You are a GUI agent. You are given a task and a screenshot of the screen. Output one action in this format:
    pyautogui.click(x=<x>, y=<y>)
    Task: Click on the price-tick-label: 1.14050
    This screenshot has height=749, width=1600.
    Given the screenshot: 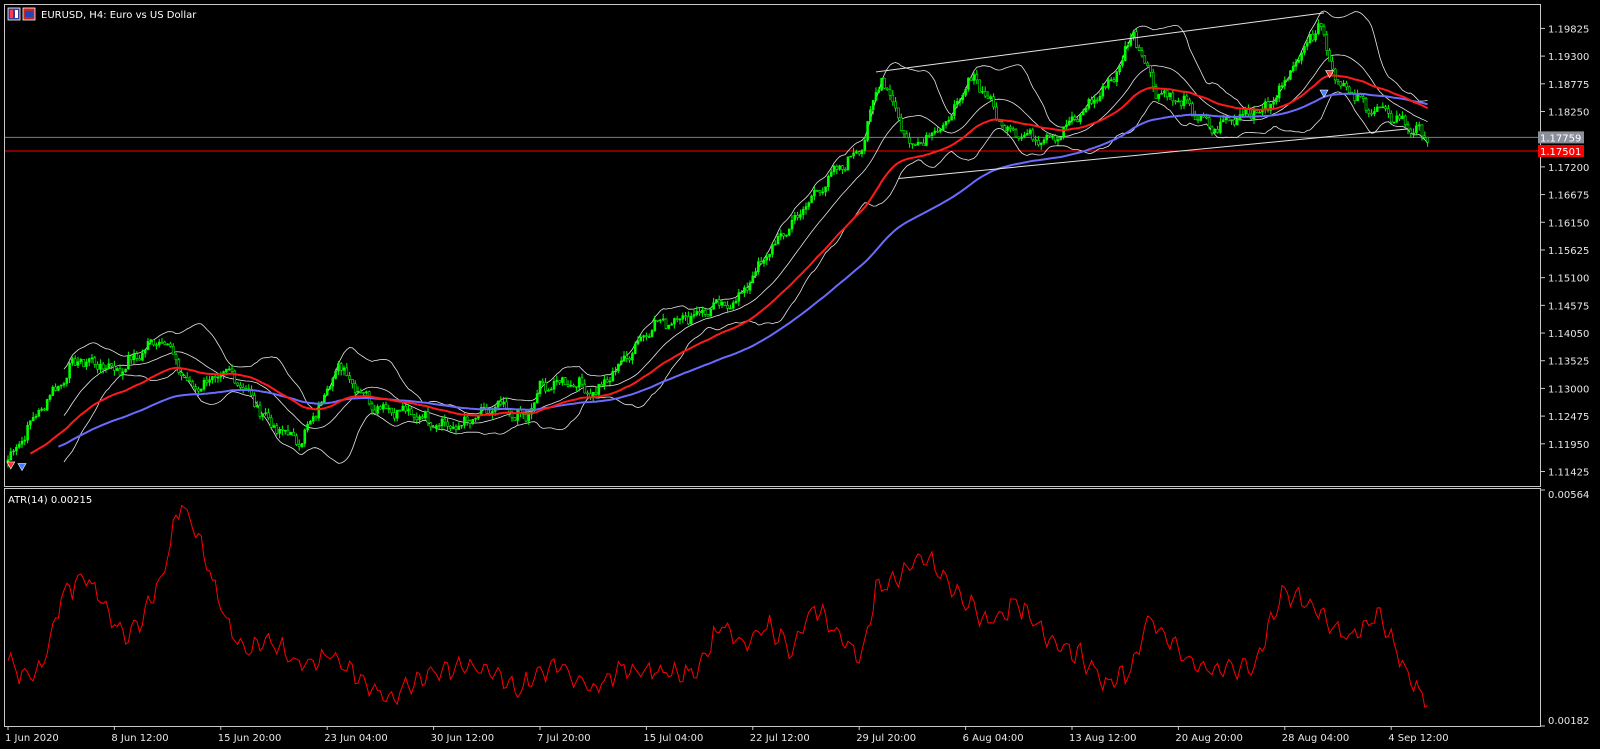 What is the action you would take?
    pyautogui.click(x=1568, y=334)
    